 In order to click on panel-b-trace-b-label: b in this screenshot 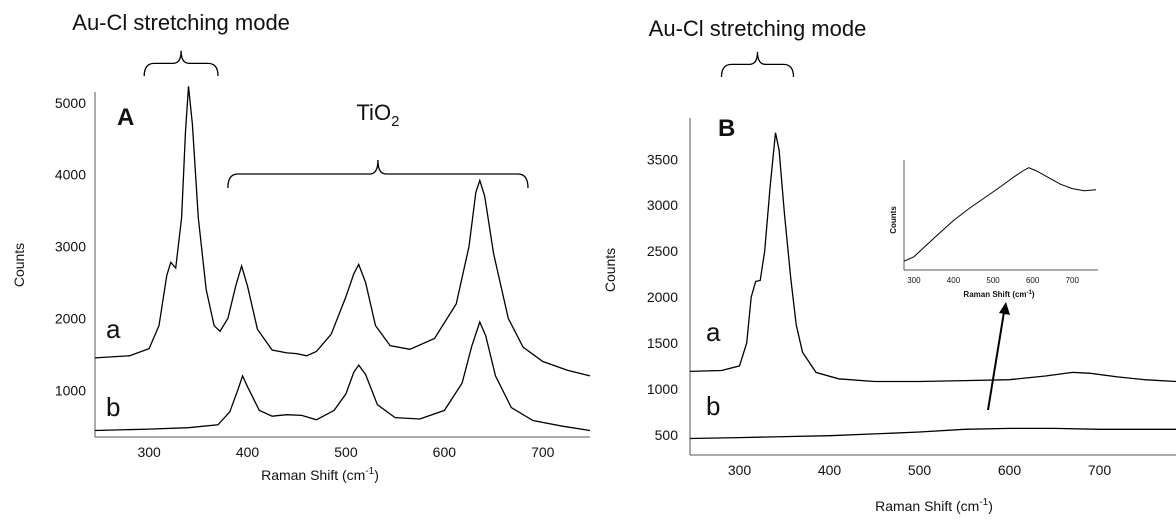, I will do `click(713, 406)`.